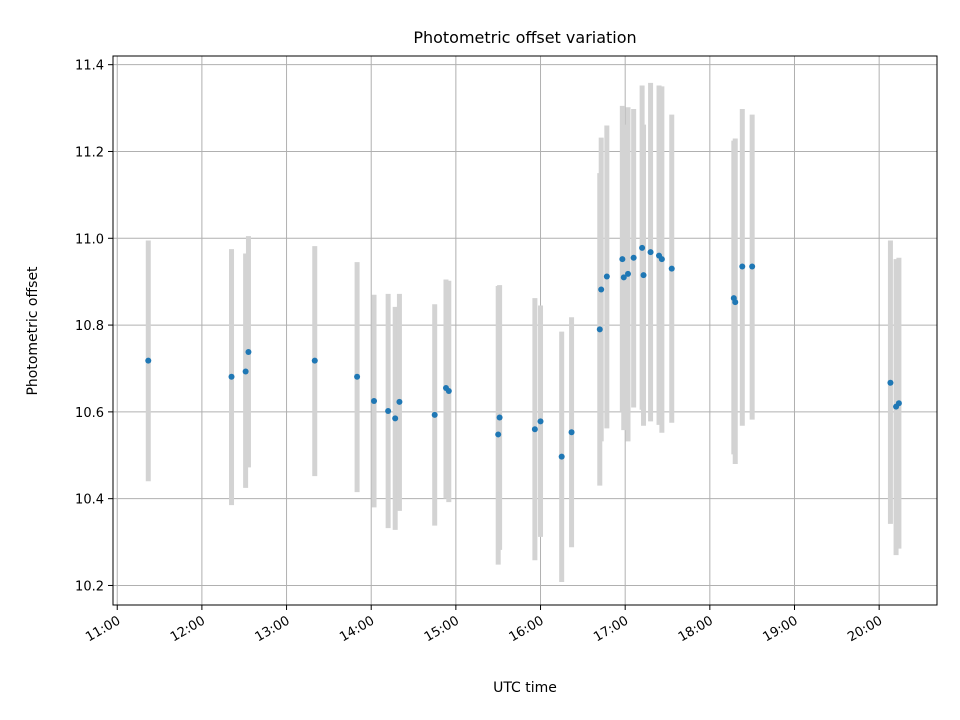  What do you see at coordinates (89, 239) in the screenshot?
I see `y-tick-label: 11.0` at bounding box center [89, 239].